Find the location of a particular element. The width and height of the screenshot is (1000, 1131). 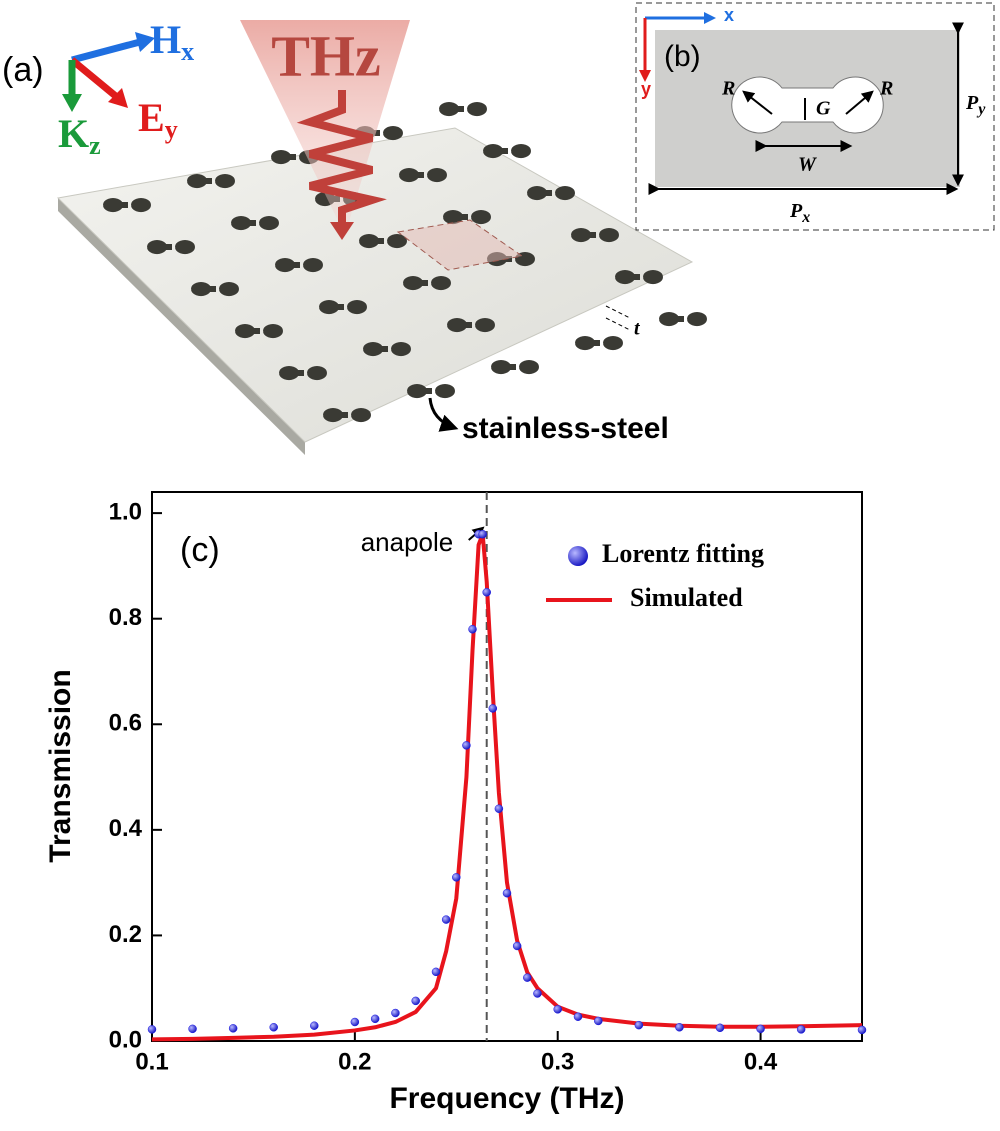

slot is located at coordinates (807, 105).